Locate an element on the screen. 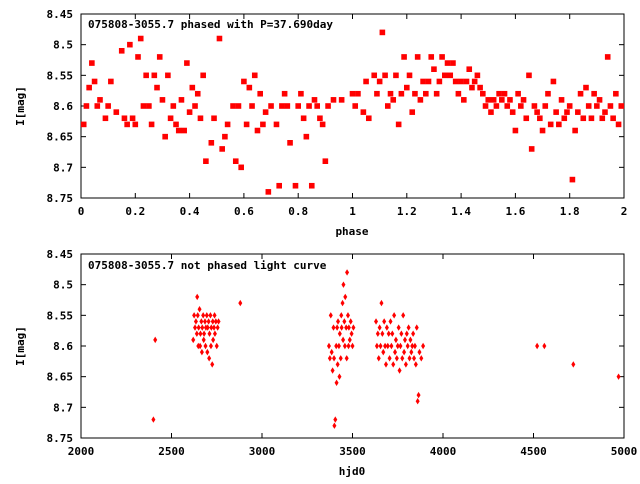 The image size is (640, 484). y-axis-label: I[mag] is located at coordinates (20, 106).